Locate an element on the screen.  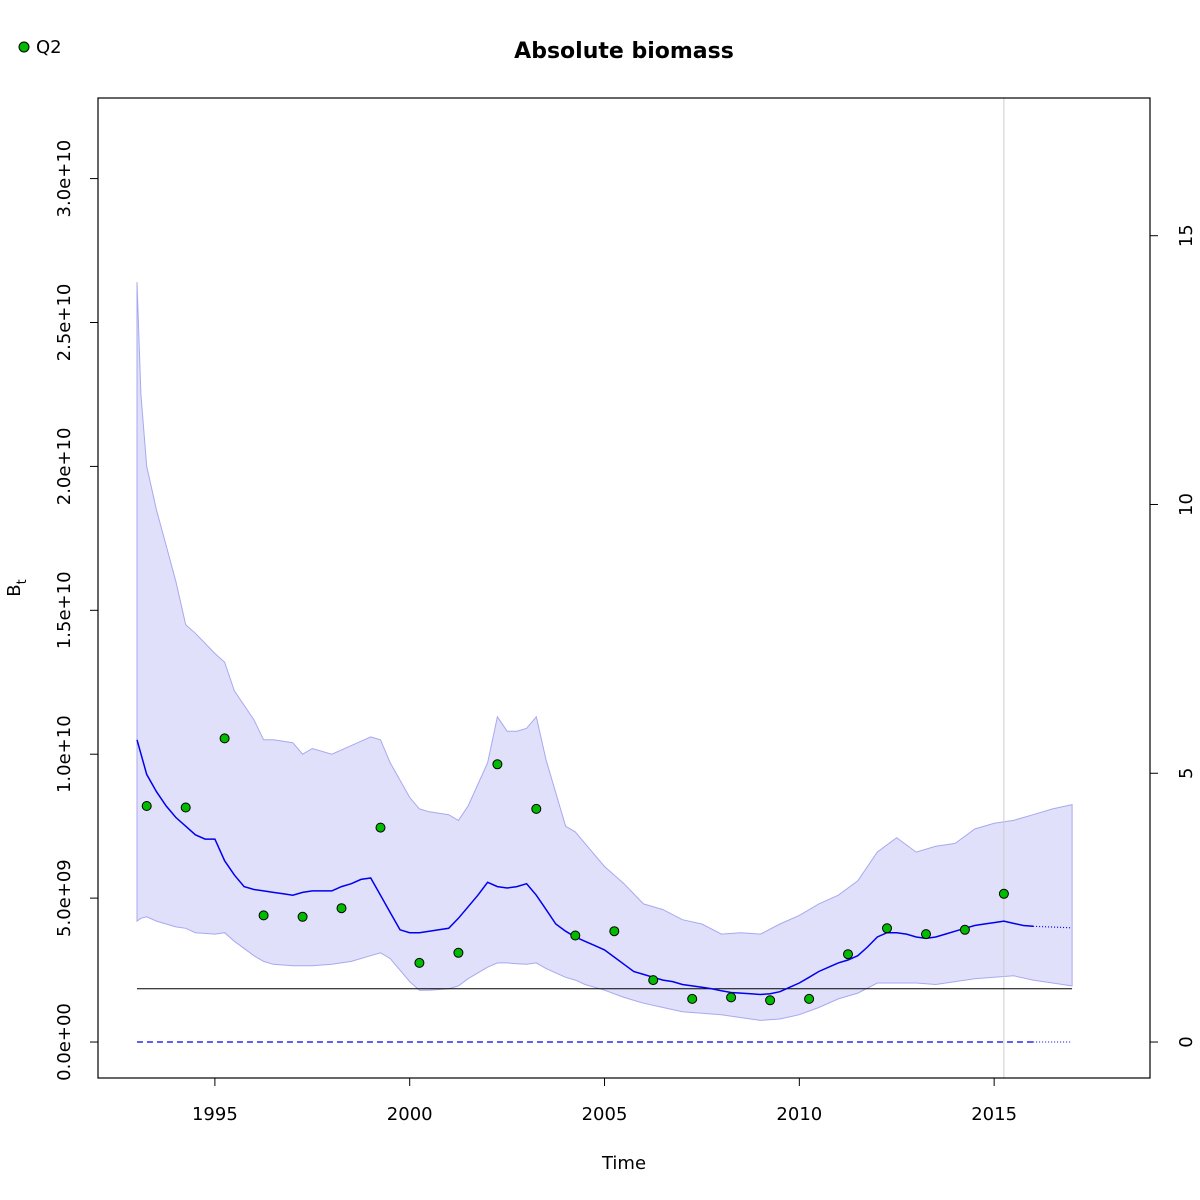
x-tick-label: 1995 is located at coordinates (215, 1114).